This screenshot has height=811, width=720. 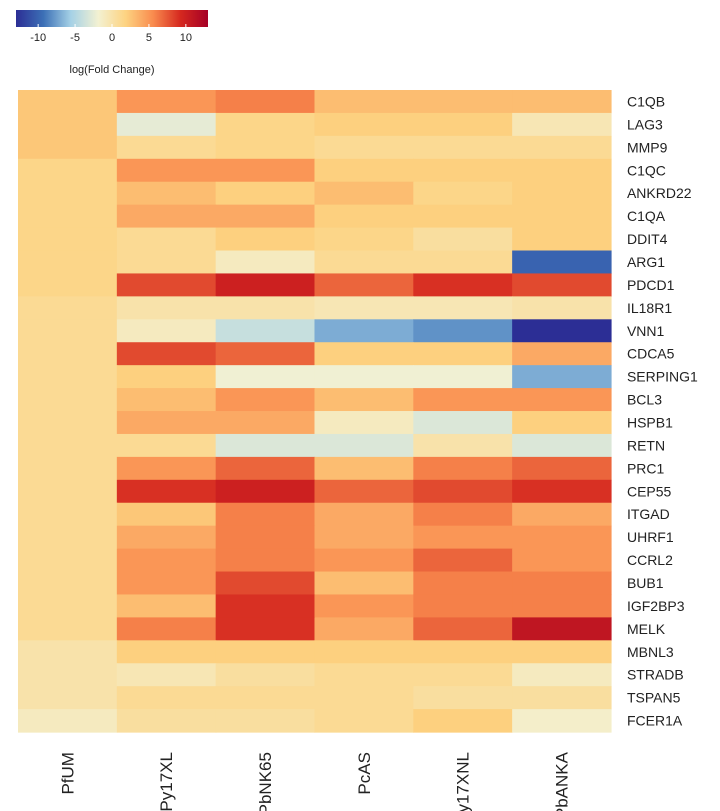 I want to click on heatmap-cell-serping1-pbanka, so click(x=562, y=377).